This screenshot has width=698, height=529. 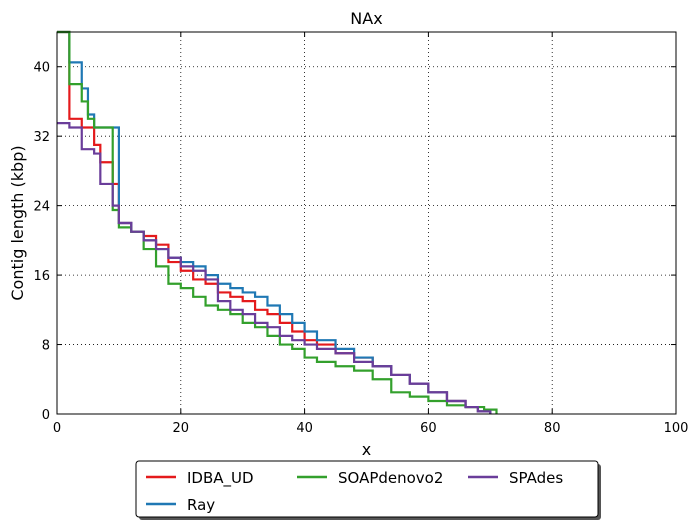 I want to click on y-tick-label: 24, so click(x=41, y=207).